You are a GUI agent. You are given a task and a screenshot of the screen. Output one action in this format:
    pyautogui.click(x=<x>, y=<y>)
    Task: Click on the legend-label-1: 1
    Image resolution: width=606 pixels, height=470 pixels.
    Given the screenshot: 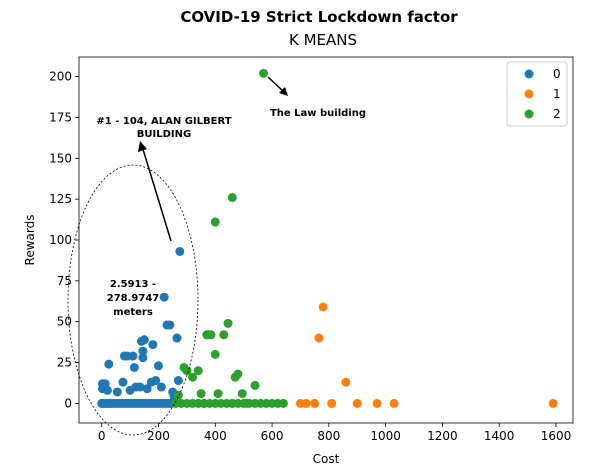 What is the action you would take?
    pyautogui.click(x=557, y=94)
    